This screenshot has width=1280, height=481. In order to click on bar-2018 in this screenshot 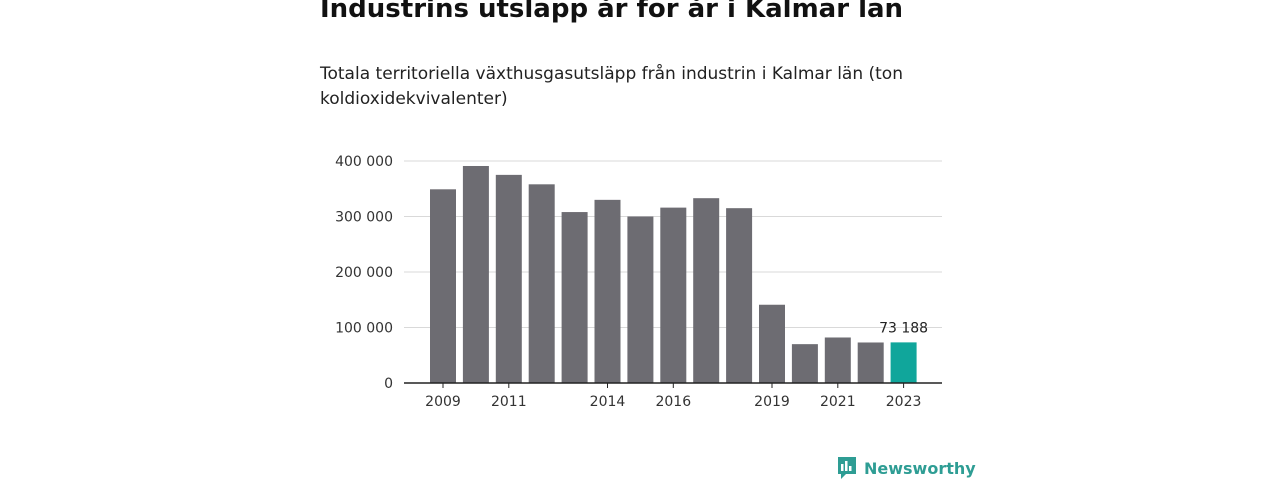, I will do `click(739, 295)`.